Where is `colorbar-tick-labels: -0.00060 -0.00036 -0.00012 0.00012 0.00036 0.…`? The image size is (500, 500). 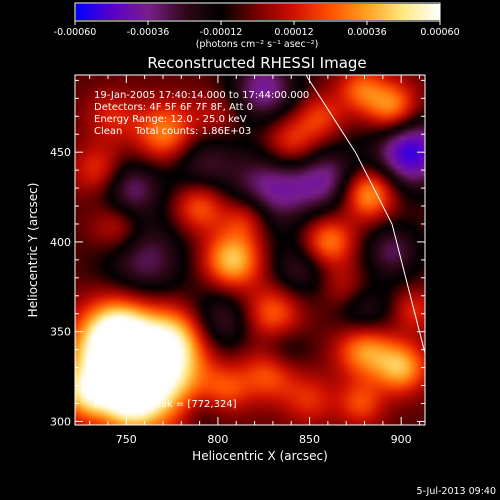
colorbar-tick-labels: -0.00060 -0.00036 -0.00012 0.00012 0.00036 0.… is located at coordinates (257, 29).